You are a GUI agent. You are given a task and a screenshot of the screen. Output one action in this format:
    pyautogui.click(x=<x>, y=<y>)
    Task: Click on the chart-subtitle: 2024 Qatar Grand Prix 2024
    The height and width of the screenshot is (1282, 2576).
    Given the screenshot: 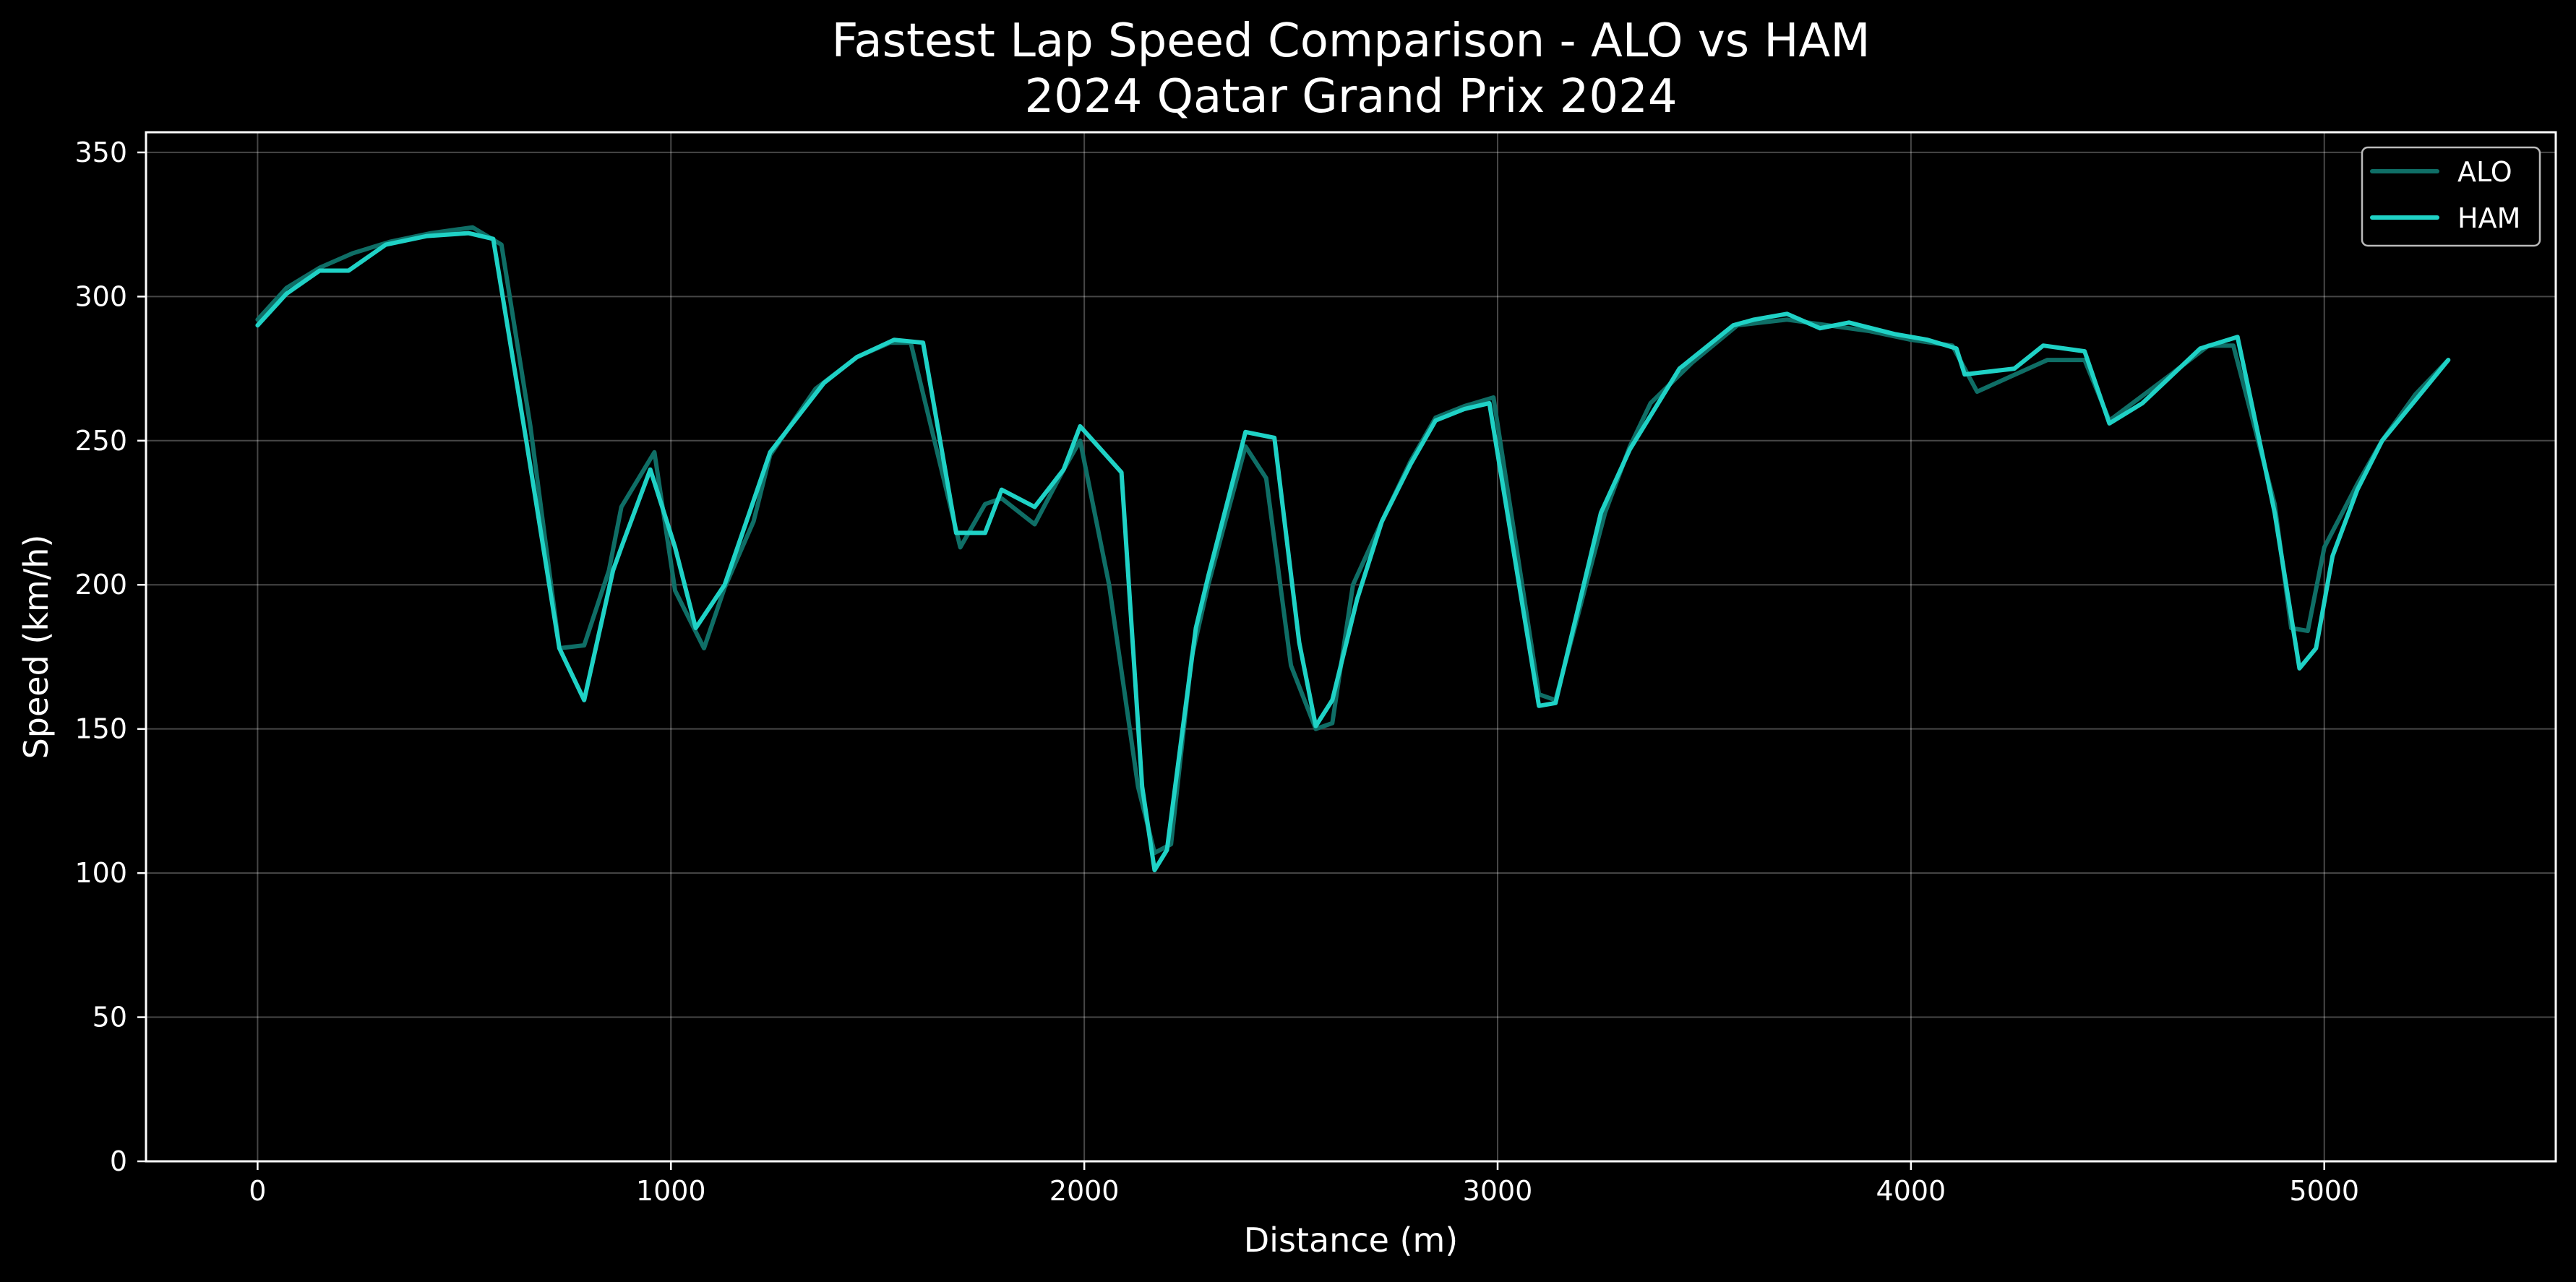 What is the action you would take?
    pyautogui.click(x=1351, y=97)
    